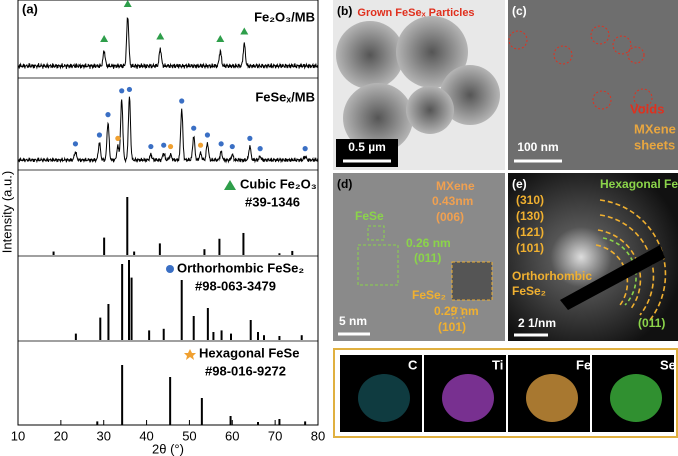  Describe the element at coordinates (519, 11) in the screenshot. I see `panel-label: (c)` at that location.